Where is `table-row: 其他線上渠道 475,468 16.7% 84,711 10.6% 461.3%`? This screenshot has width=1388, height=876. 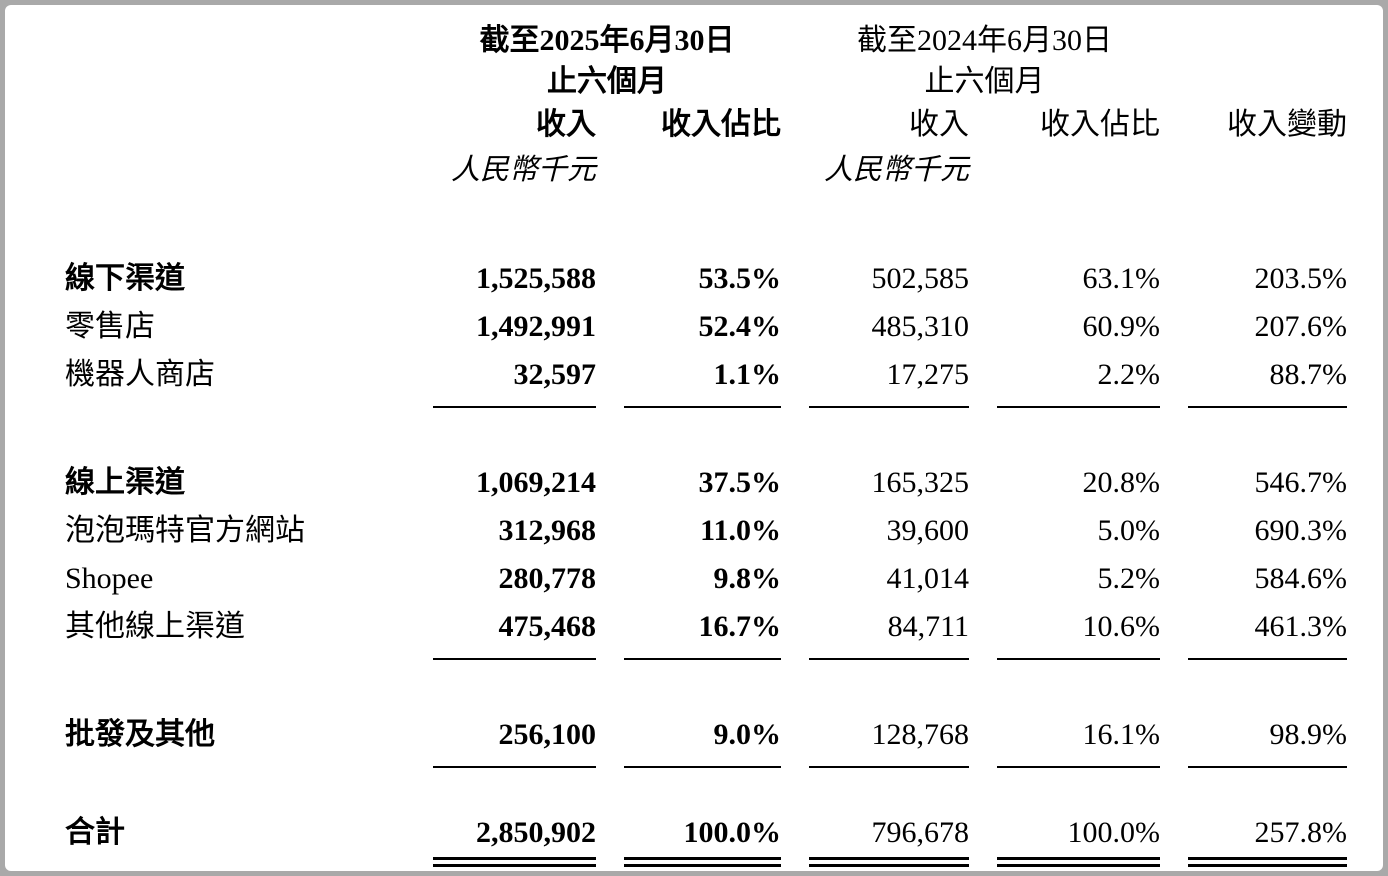
table-row: 其他線上渠道 475,468 16.7% 84,711 10.6% 461.3% is located at coordinates (706, 627).